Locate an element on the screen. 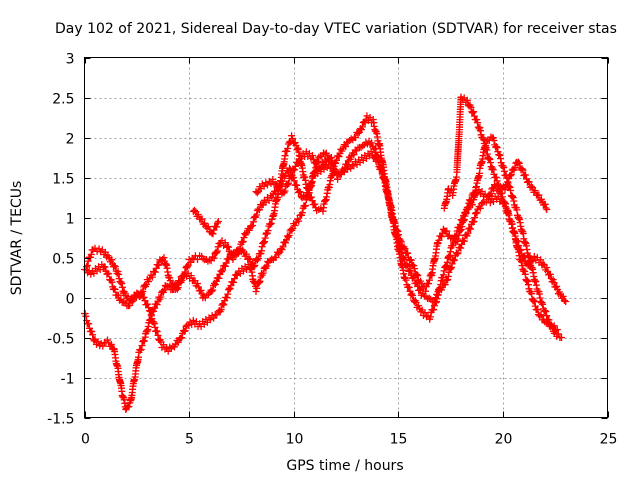 The image size is (640, 480). x-tick-labels: 0 5 10 15 20 25 is located at coordinates (349, 440).